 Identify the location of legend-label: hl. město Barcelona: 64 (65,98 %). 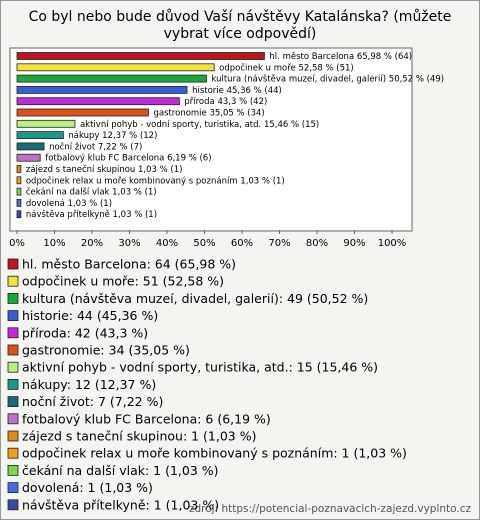
(129, 264).